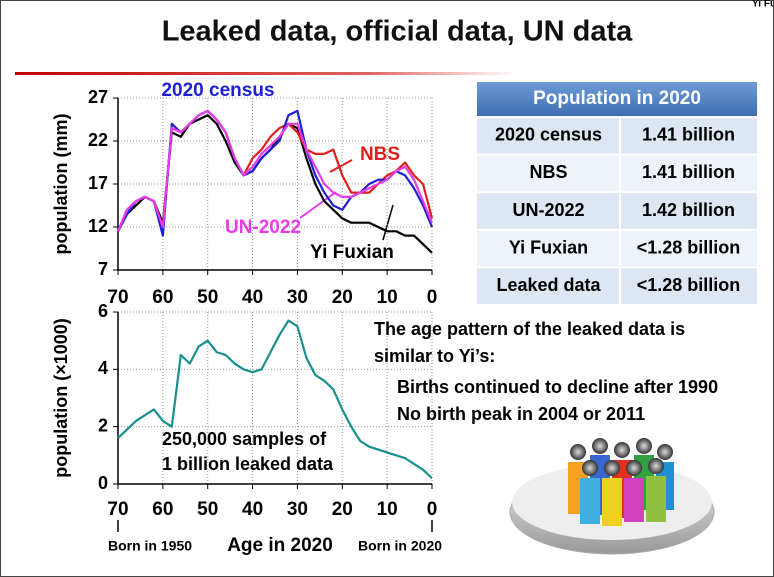 This screenshot has width=774, height=577. Describe the element at coordinates (98, 97) in the screenshot. I see `y-tick-label: 27` at that location.